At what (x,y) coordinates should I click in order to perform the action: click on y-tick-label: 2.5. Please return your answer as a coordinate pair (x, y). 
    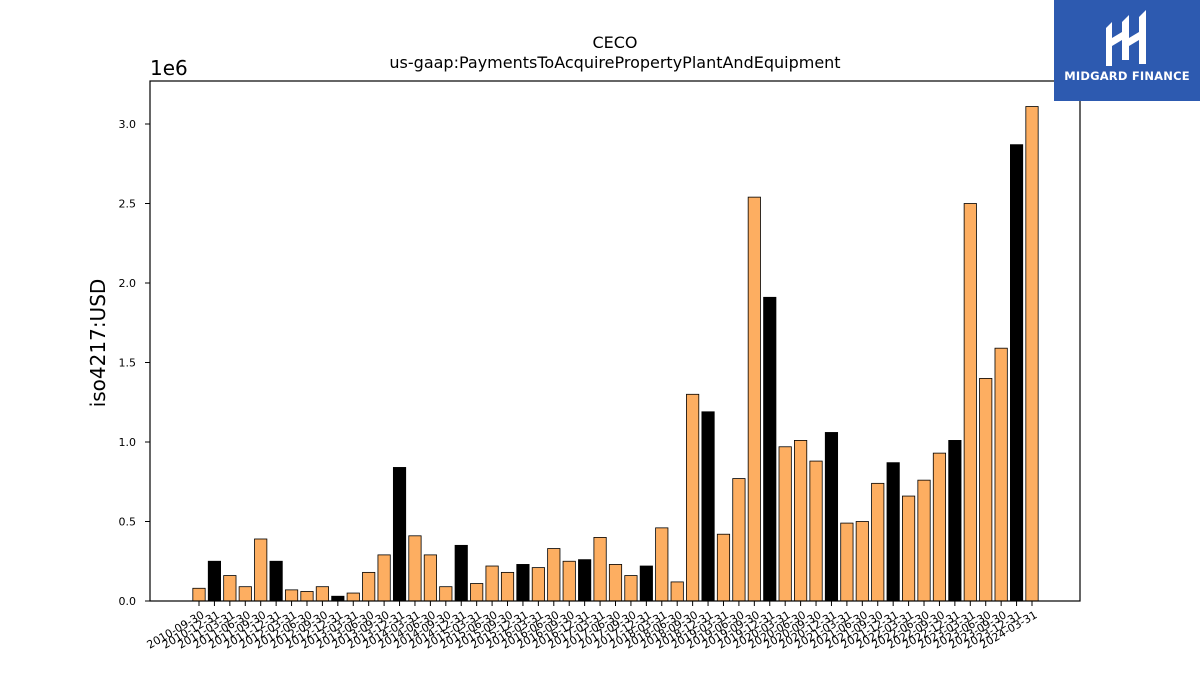
    Looking at the image, I should click on (128, 204).